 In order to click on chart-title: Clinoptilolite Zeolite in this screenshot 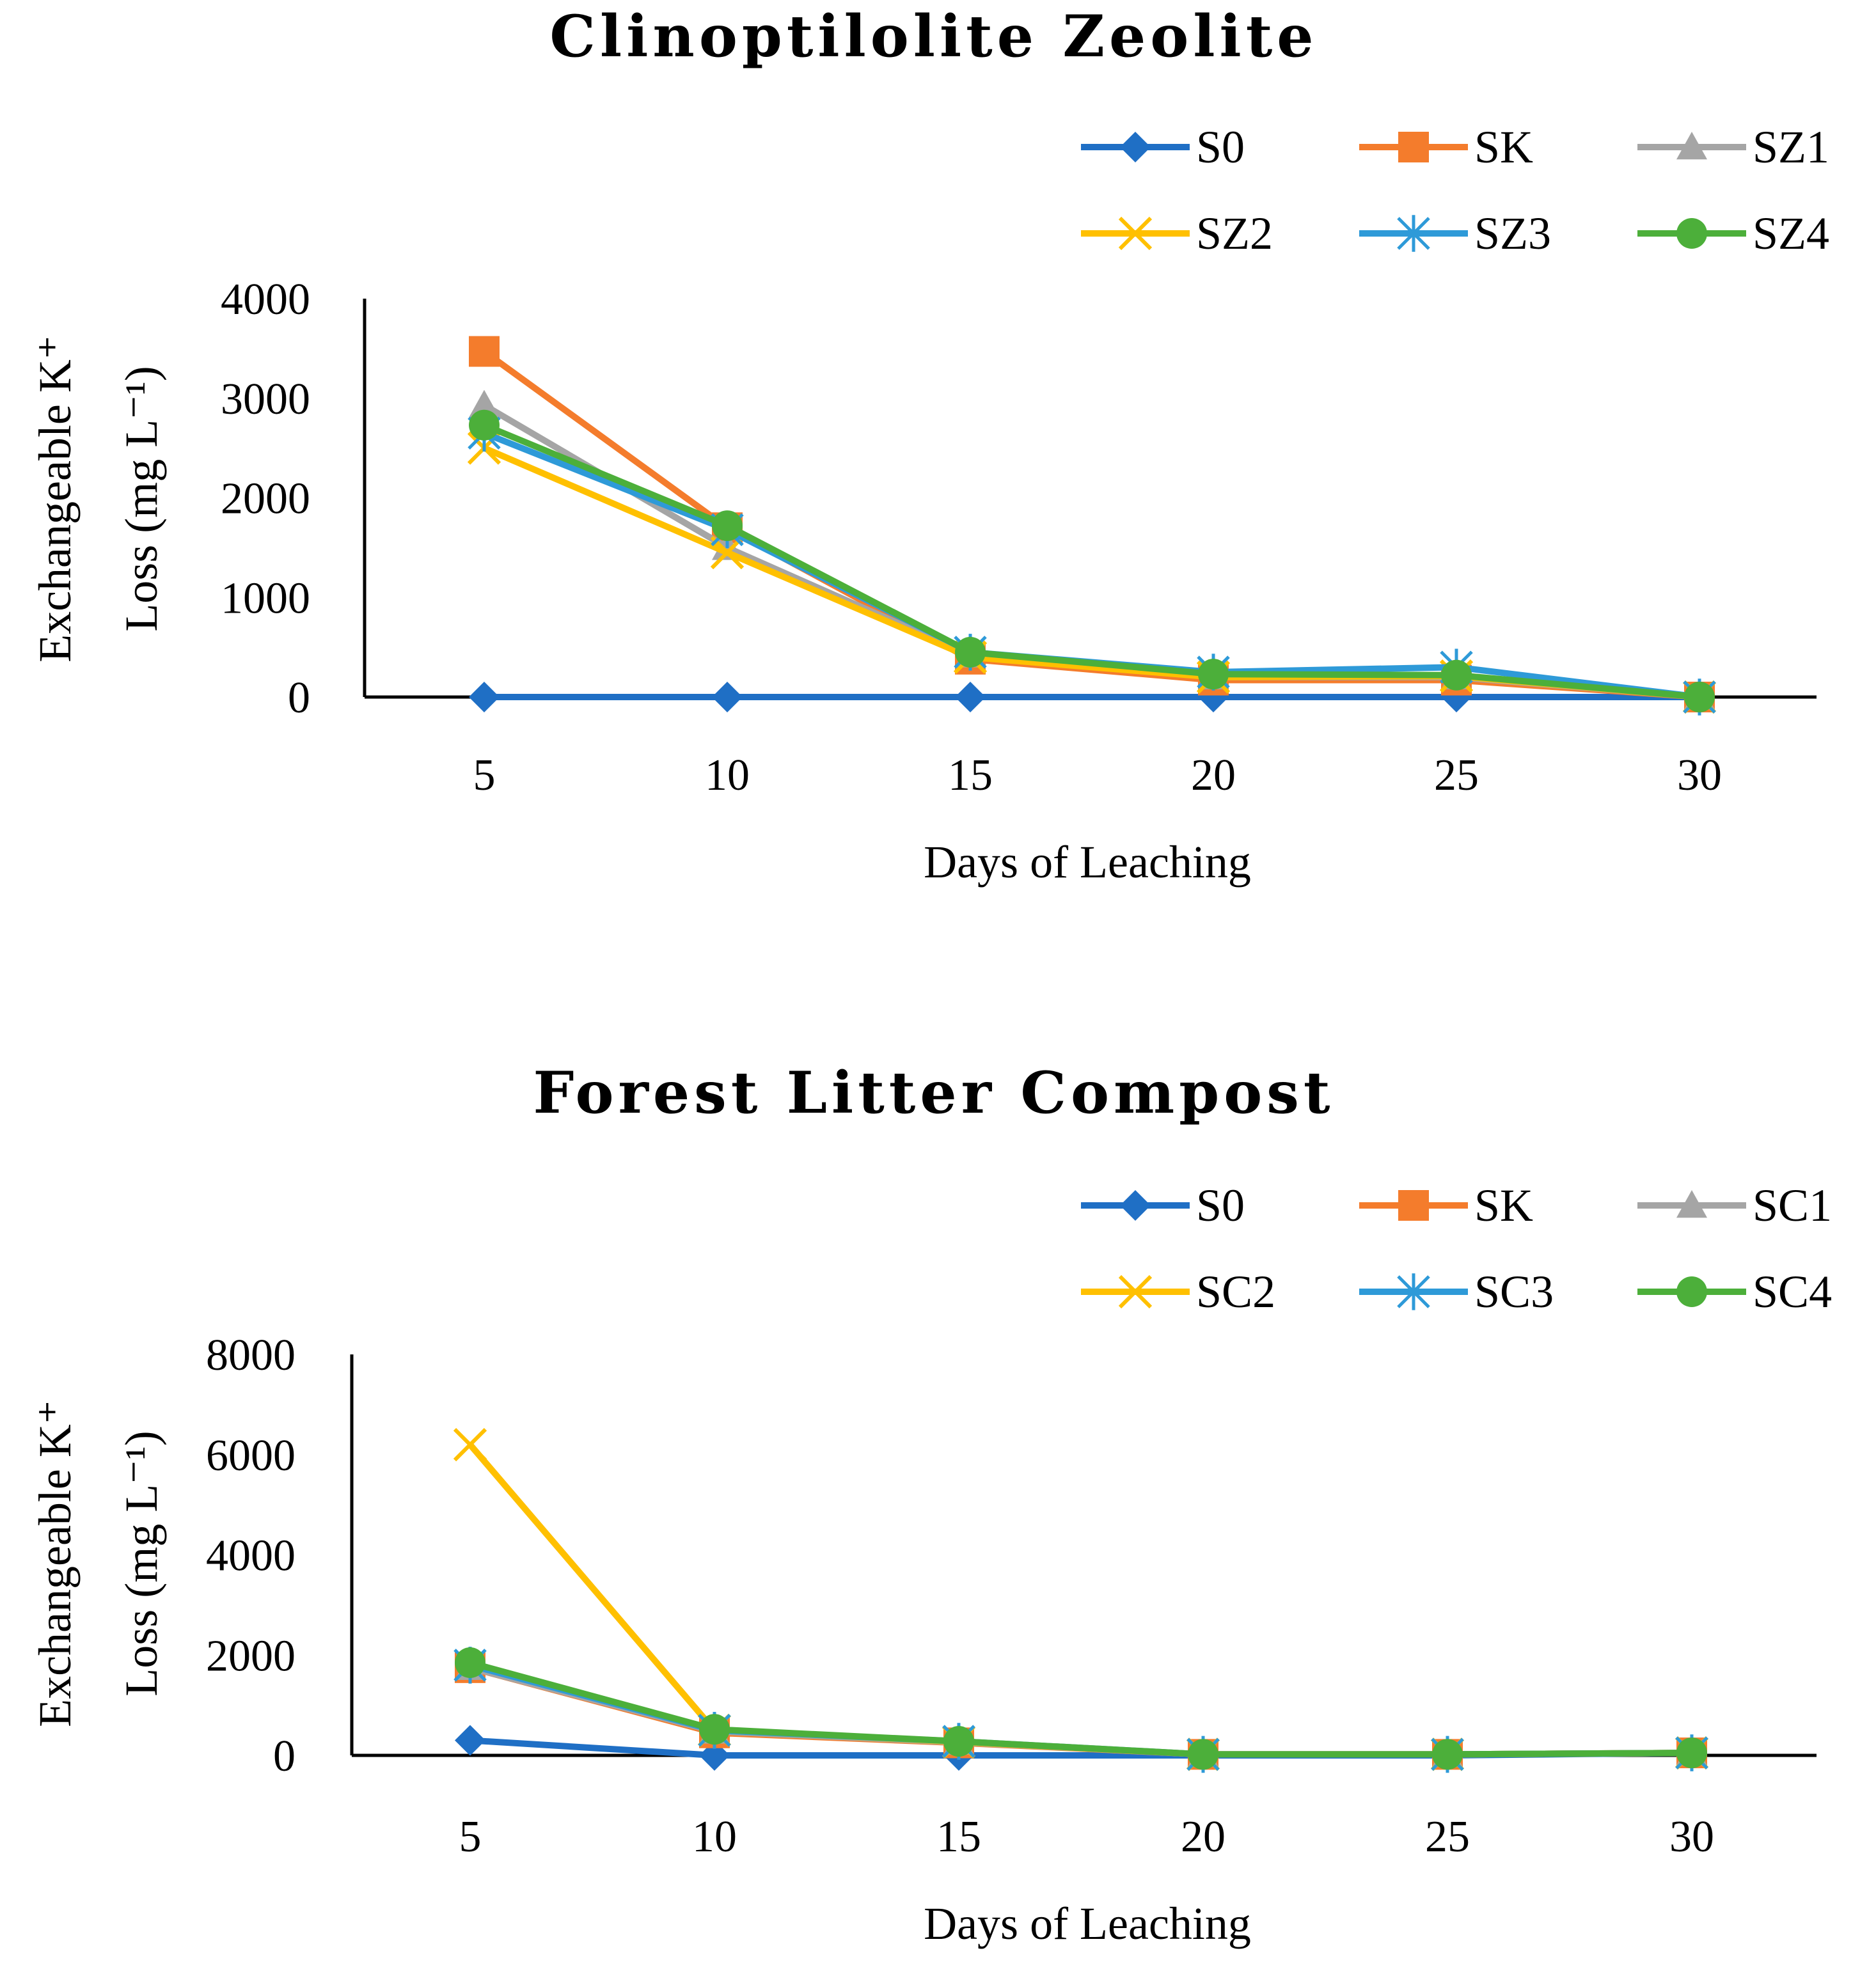, I will do `click(933, 36)`.